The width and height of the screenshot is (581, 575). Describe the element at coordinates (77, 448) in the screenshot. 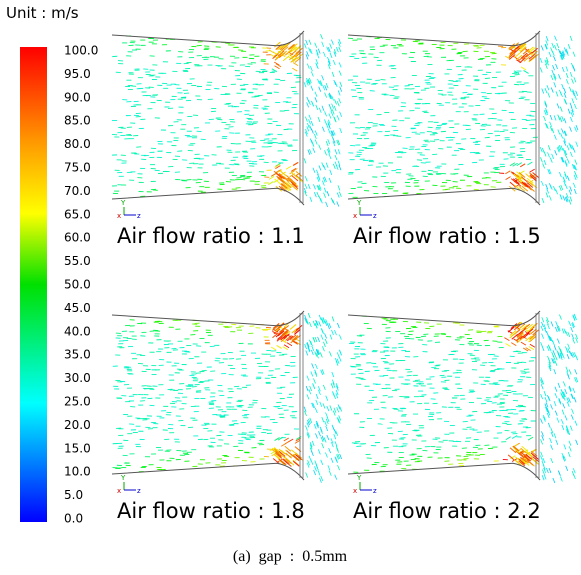

I see `colorbar-tick-label: 15.0` at that location.